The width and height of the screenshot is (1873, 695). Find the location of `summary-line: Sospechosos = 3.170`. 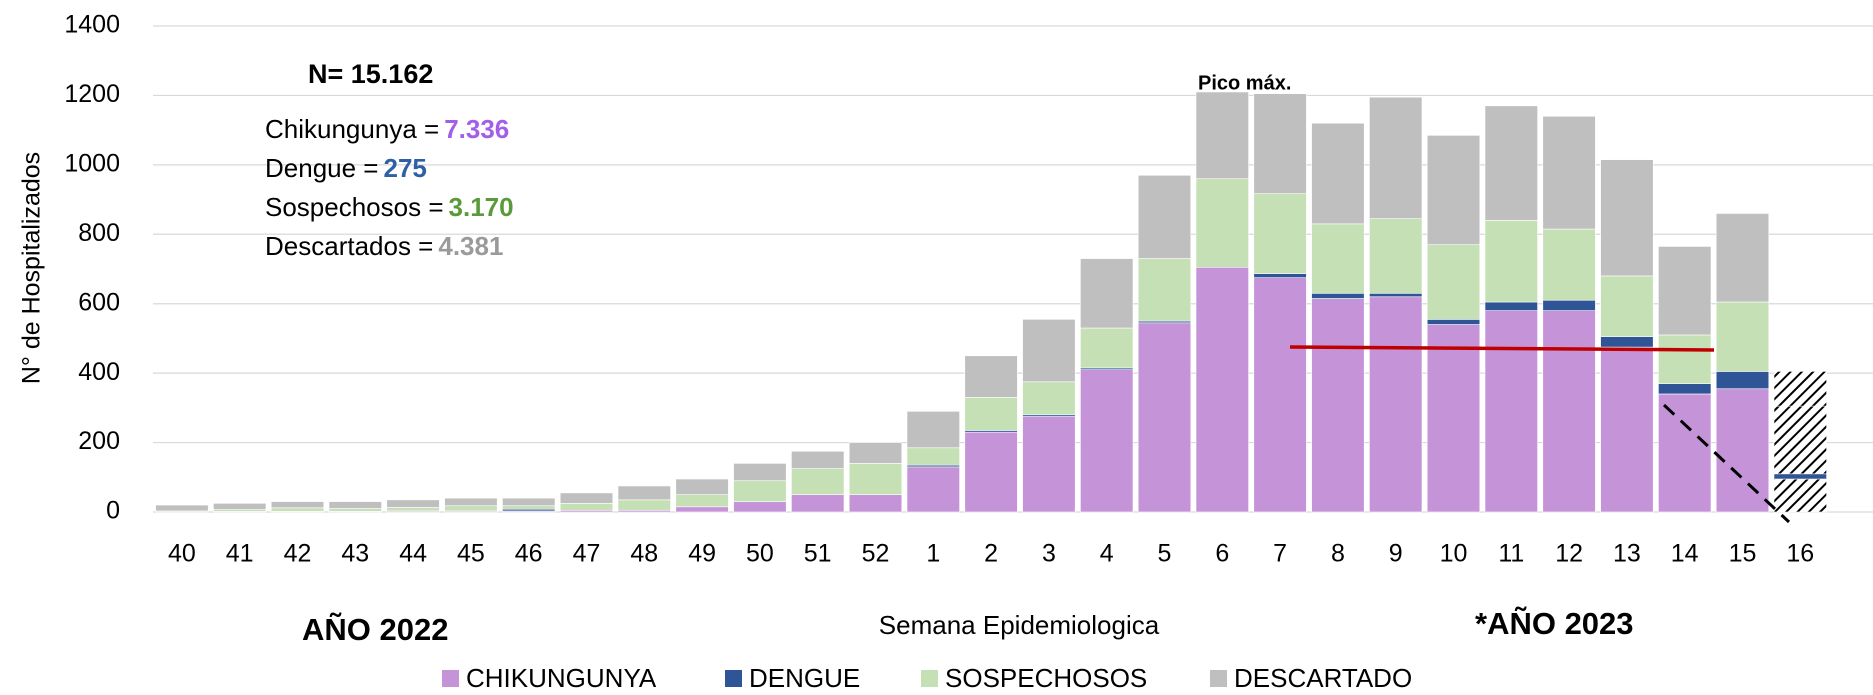

summary-line: Sospechosos = 3.170 is located at coordinates (389, 207).